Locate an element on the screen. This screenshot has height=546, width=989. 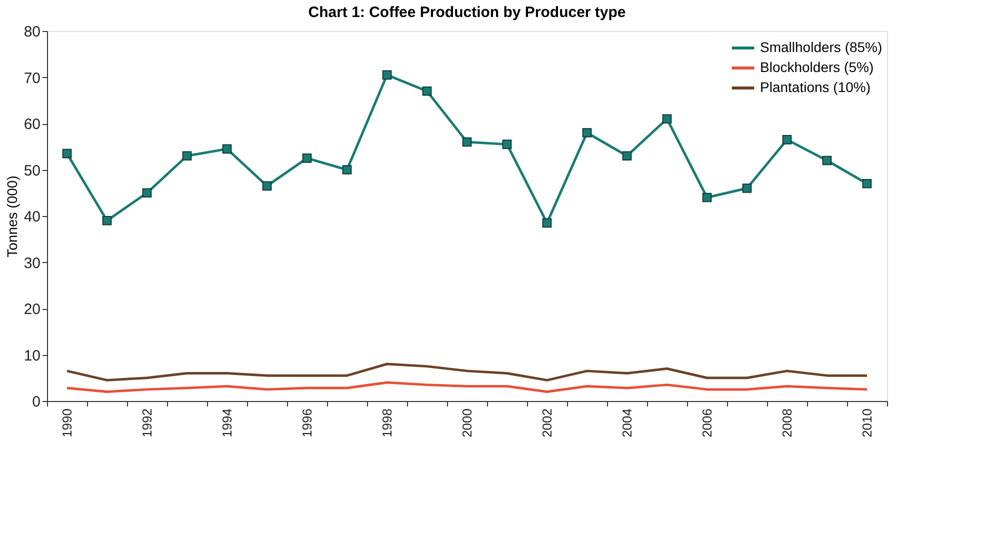
x-tick-label: 2002 is located at coordinates (547, 423).